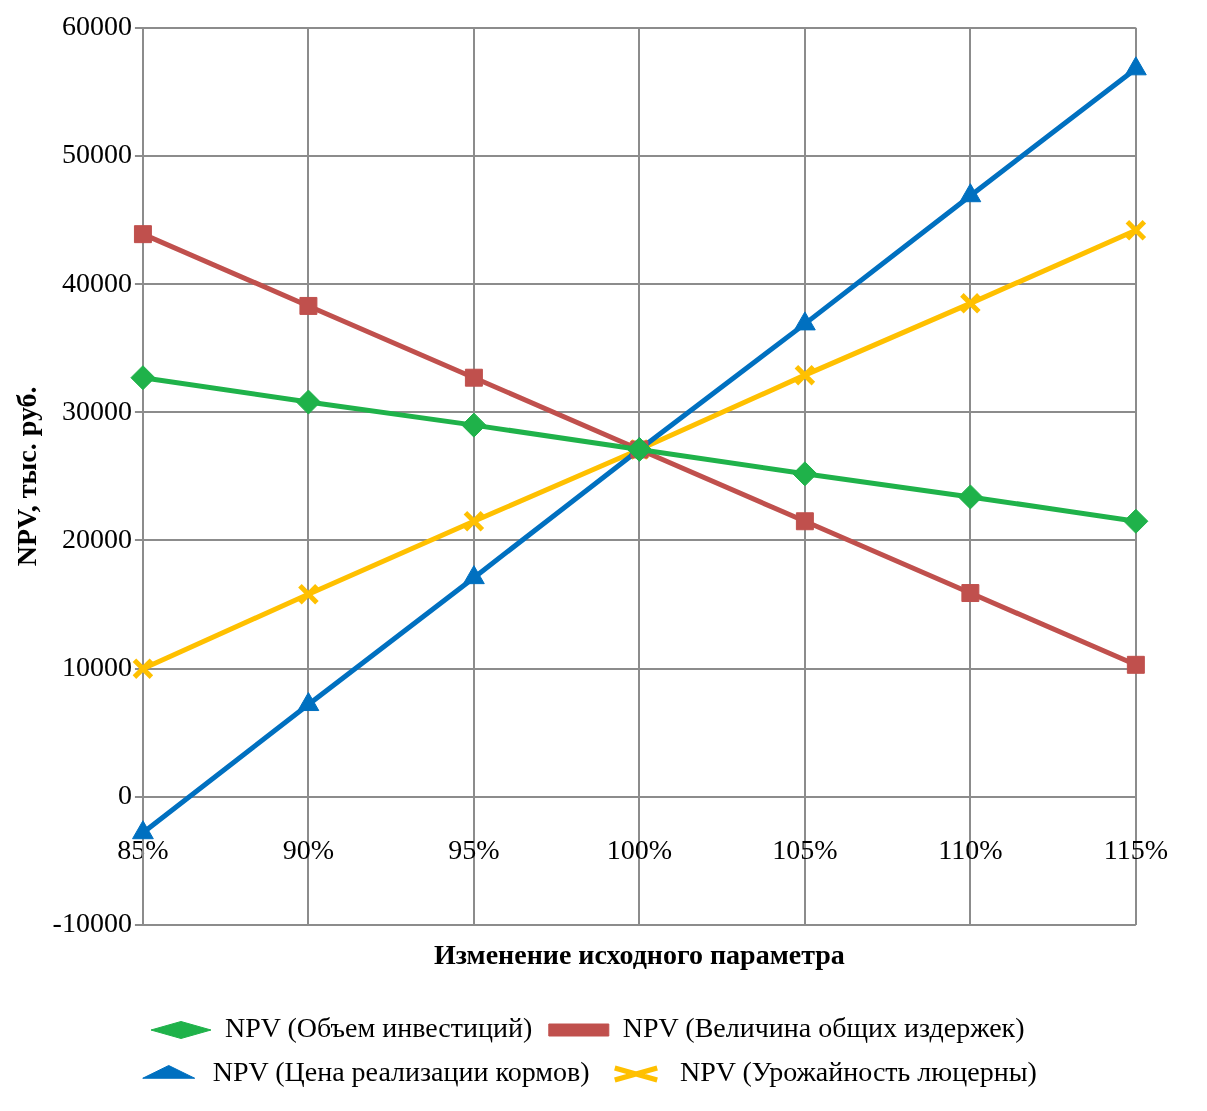 This screenshot has width=1207, height=1111. Describe the element at coordinates (378, 1028) in the screenshot. I see `legend-label: NPV (Объем инвестиций)` at that location.